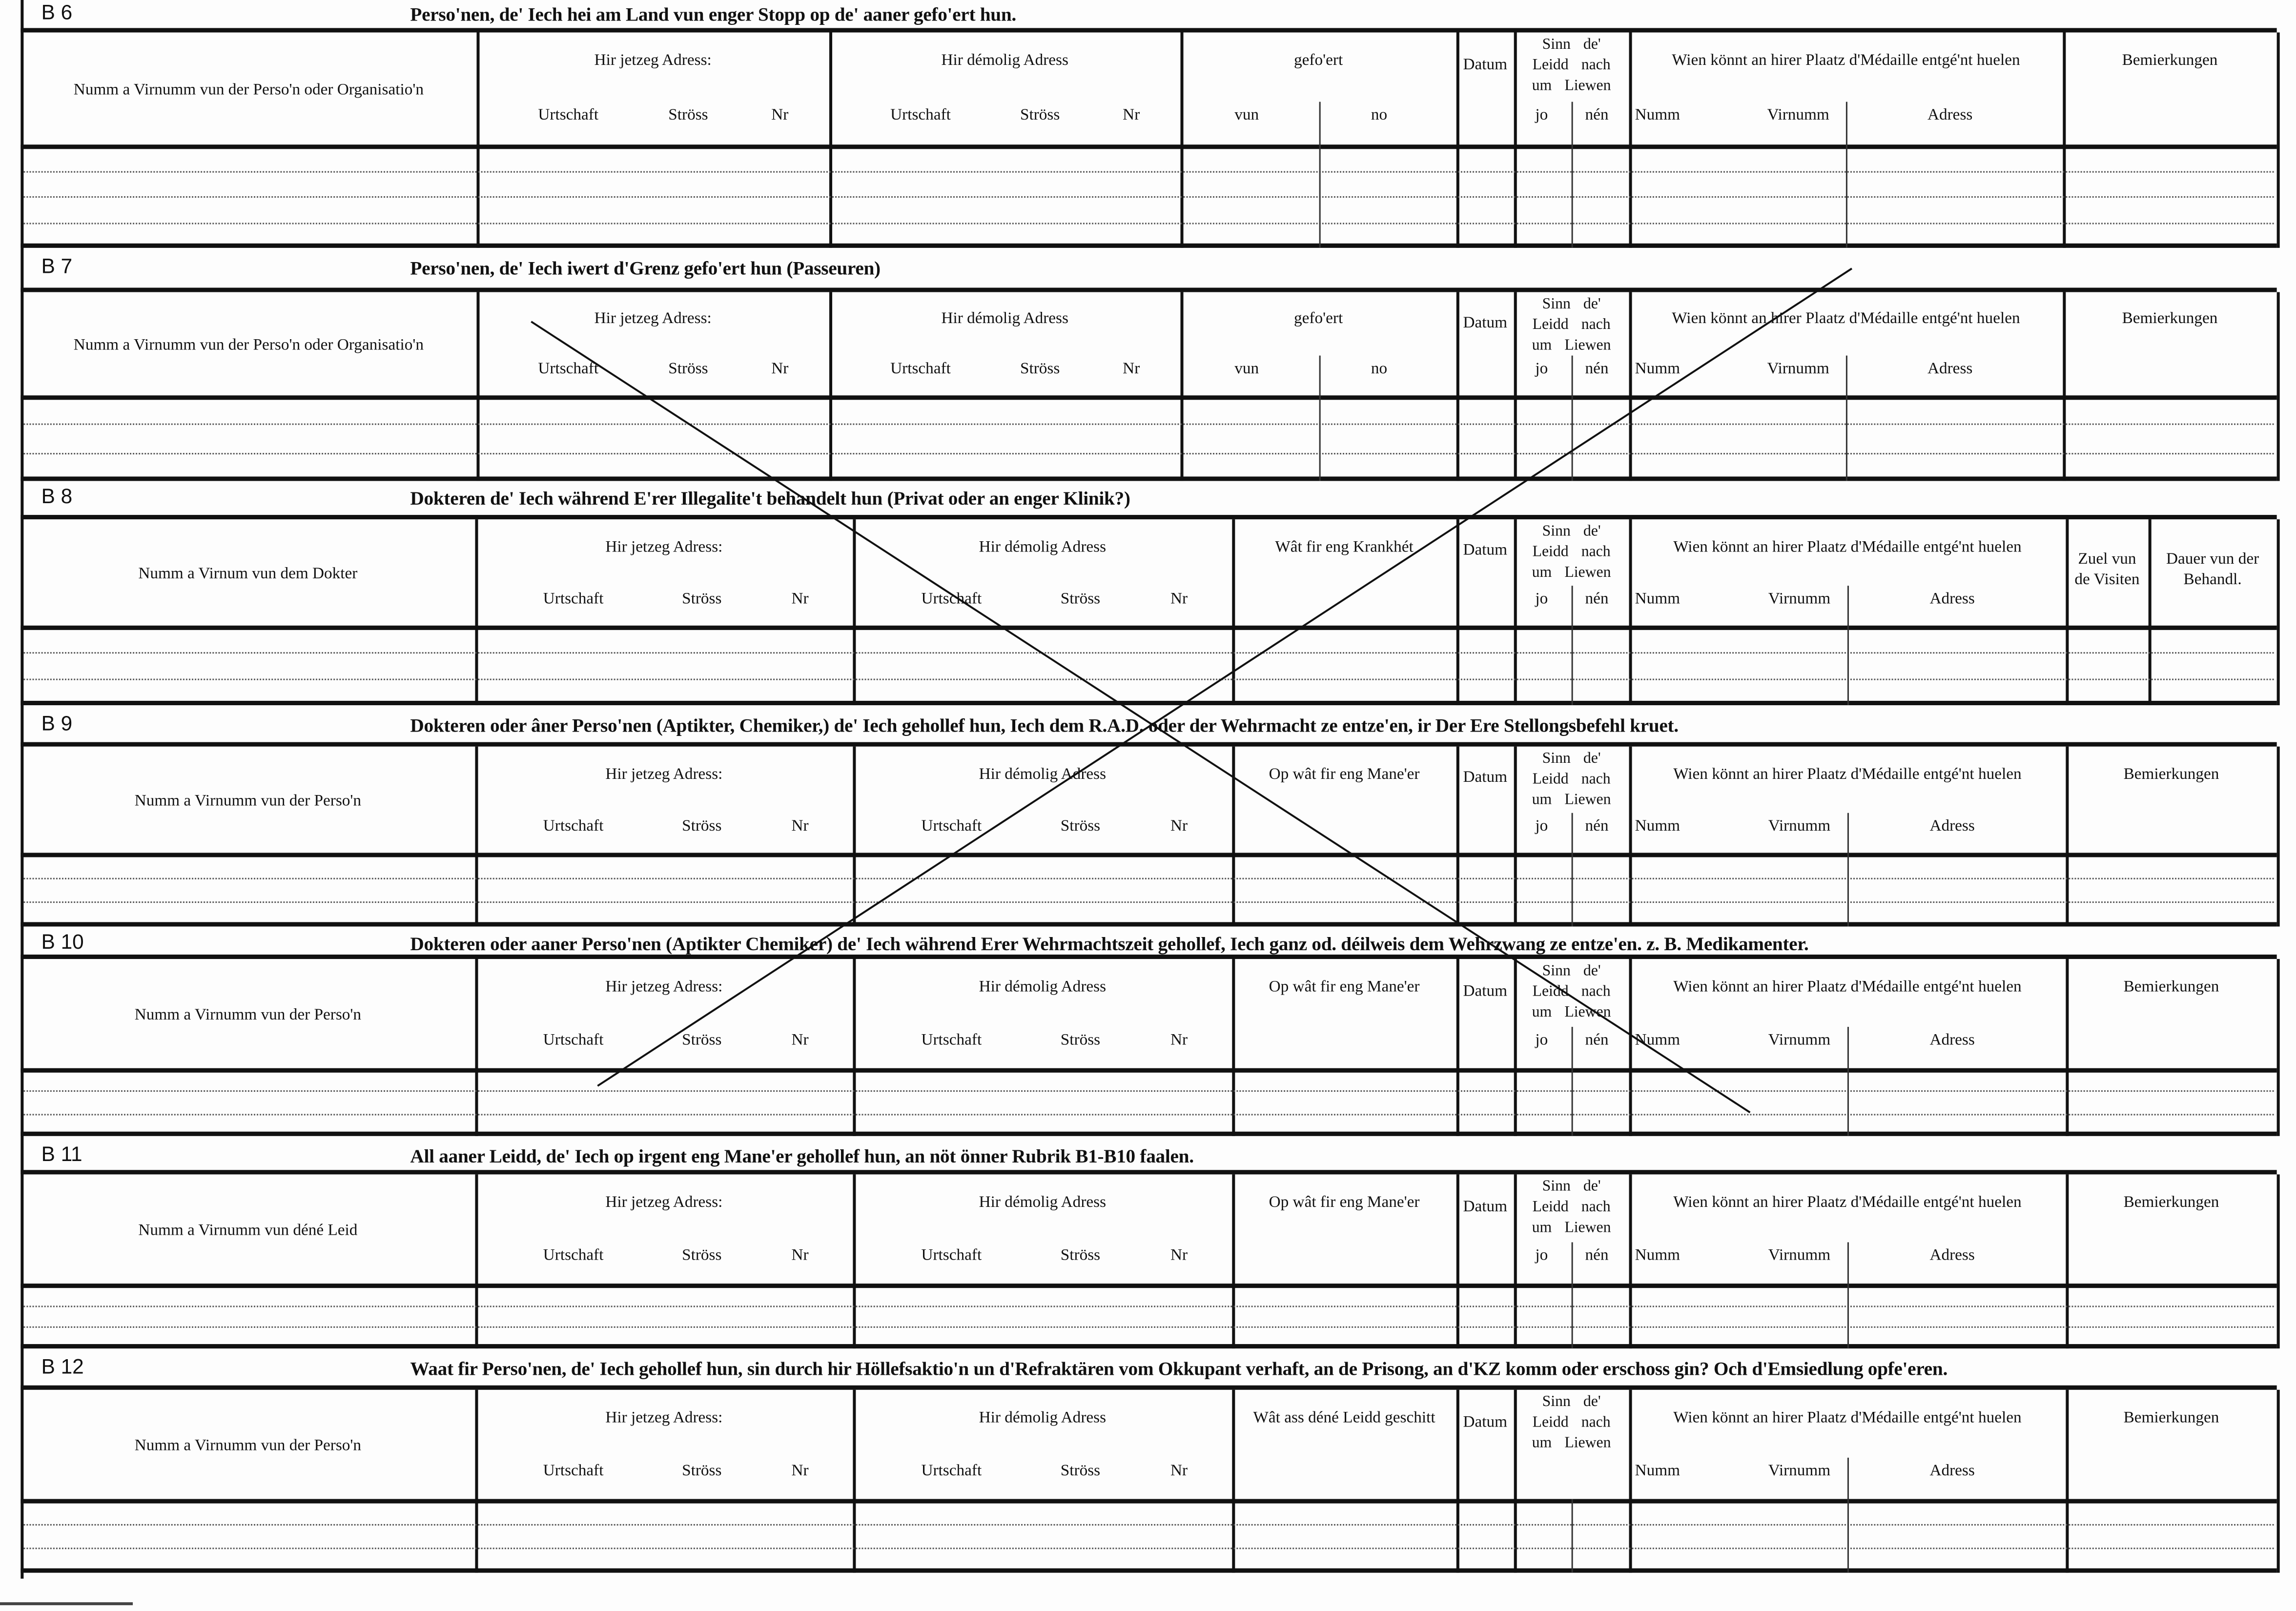 The width and height of the screenshot is (2296, 1611). What do you see at coordinates (248, 574) in the screenshot?
I see `column-header: Numm a Virnum vun dem Dokter` at bounding box center [248, 574].